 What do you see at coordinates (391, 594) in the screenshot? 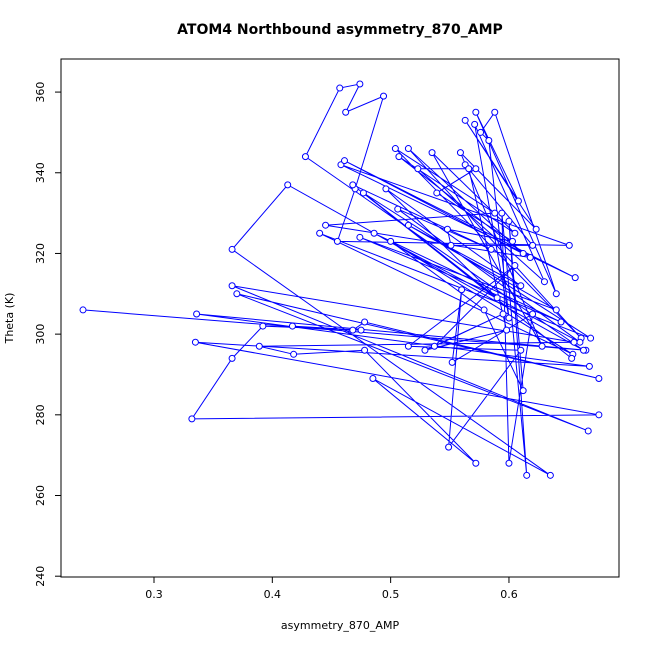
I see `x-tick-label: 0.5` at bounding box center [391, 594].